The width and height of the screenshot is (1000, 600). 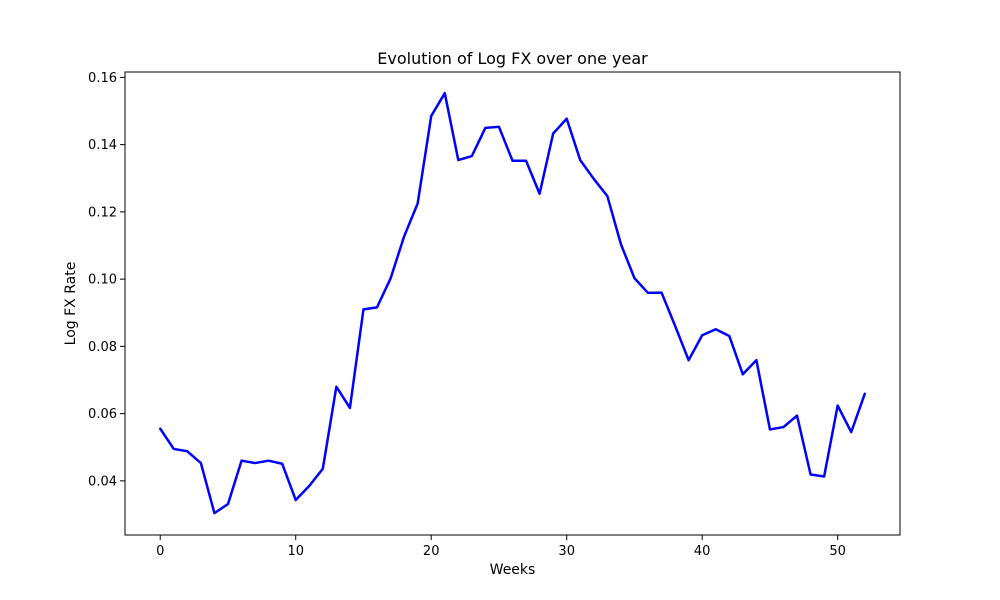 What do you see at coordinates (512, 58) in the screenshot?
I see `chart-title: Evolution of Log FX over one year` at bounding box center [512, 58].